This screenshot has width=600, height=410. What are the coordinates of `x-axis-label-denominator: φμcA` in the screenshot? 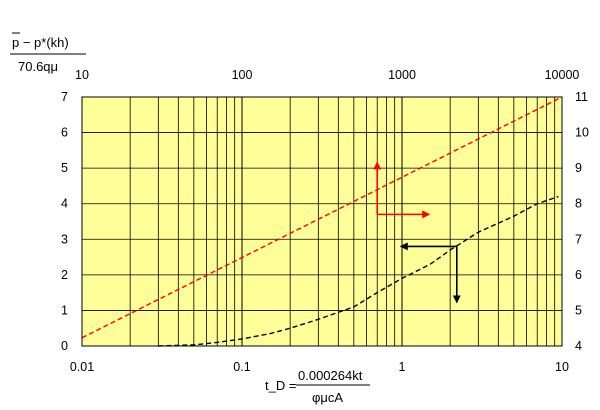 It's located at (327, 397).